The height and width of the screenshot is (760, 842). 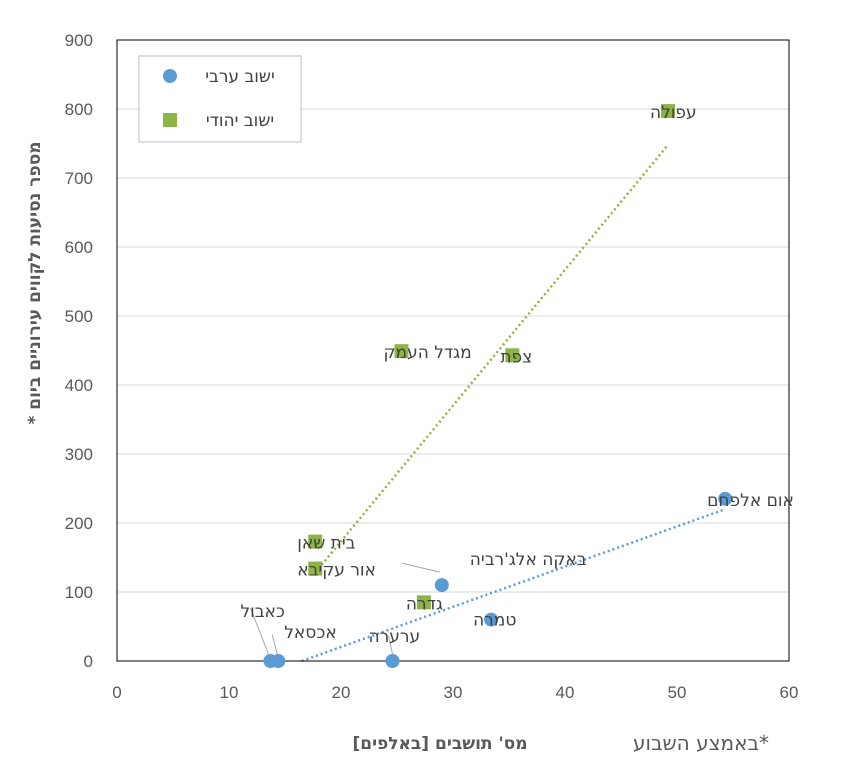 What do you see at coordinates (310, 633) in the screenshot?
I see `point-label: אכסאל` at bounding box center [310, 633].